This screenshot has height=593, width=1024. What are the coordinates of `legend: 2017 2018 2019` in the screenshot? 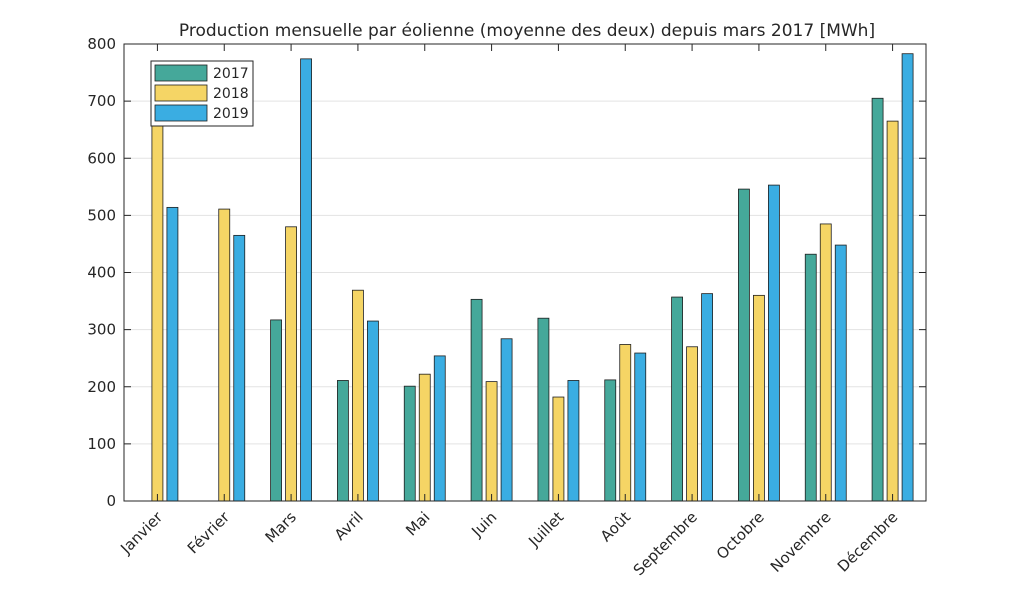 It's located at (202, 93).